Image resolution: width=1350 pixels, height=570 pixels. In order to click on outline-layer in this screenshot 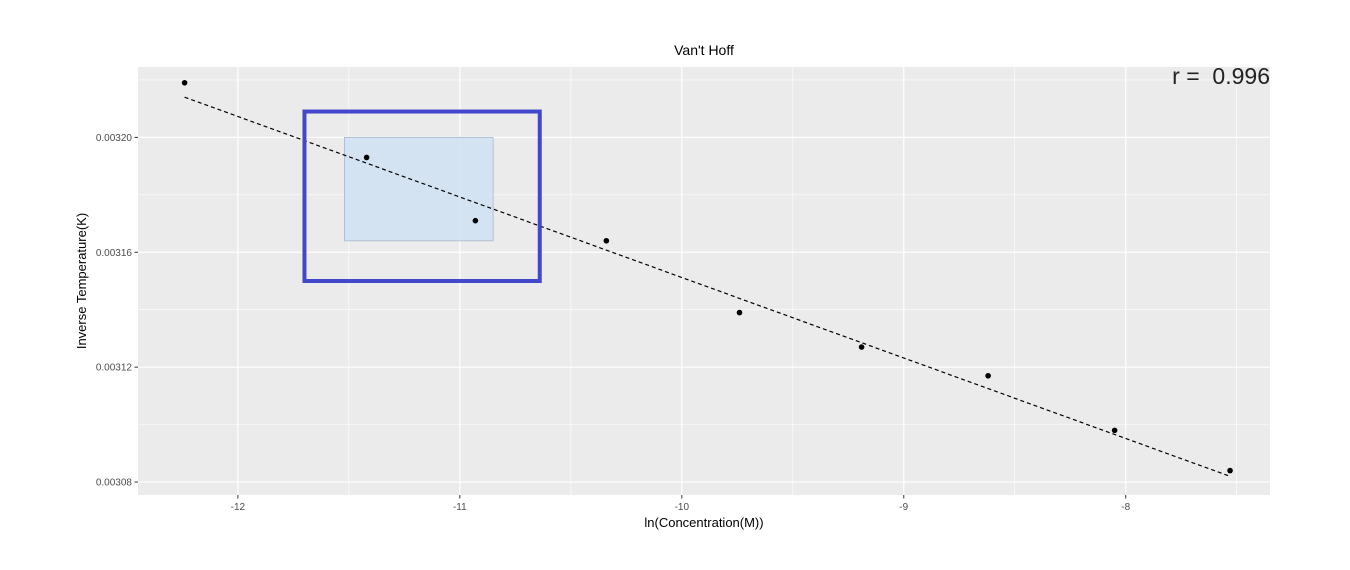, I will do `click(422, 196)`.